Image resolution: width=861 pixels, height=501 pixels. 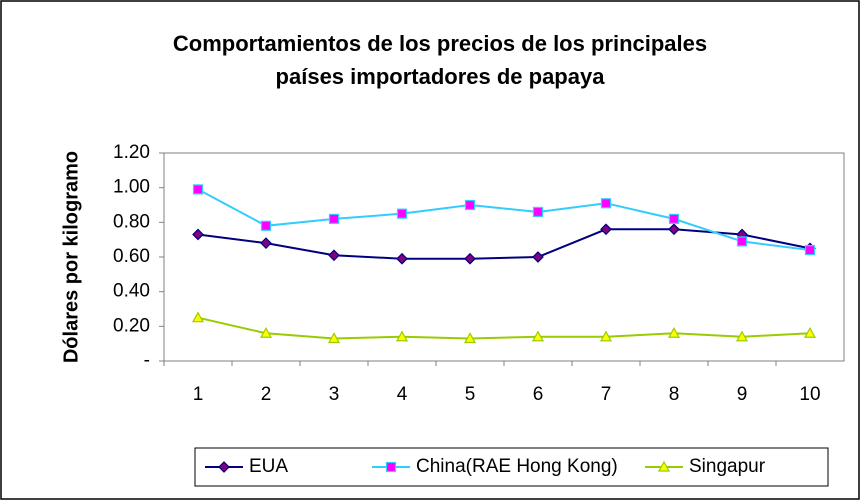 What do you see at coordinates (727, 466) in the screenshot?
I see `legend-label: Singapur` at bounding box center [727, 466].